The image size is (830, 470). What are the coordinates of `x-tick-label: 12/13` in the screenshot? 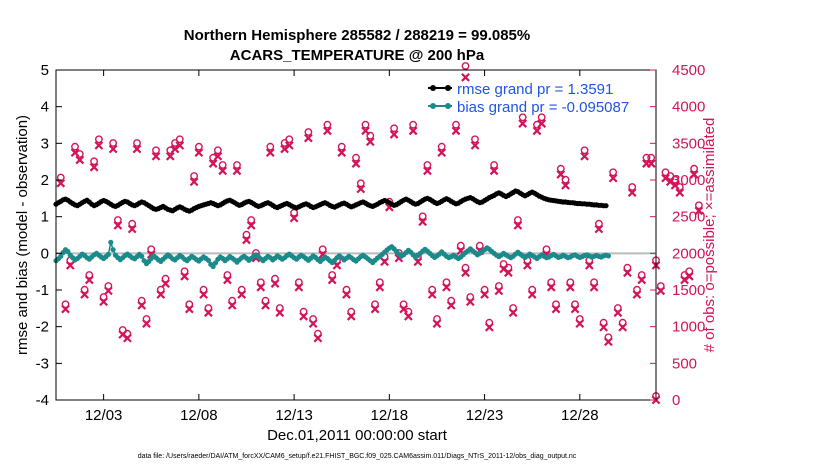 It's located at (294, 415).